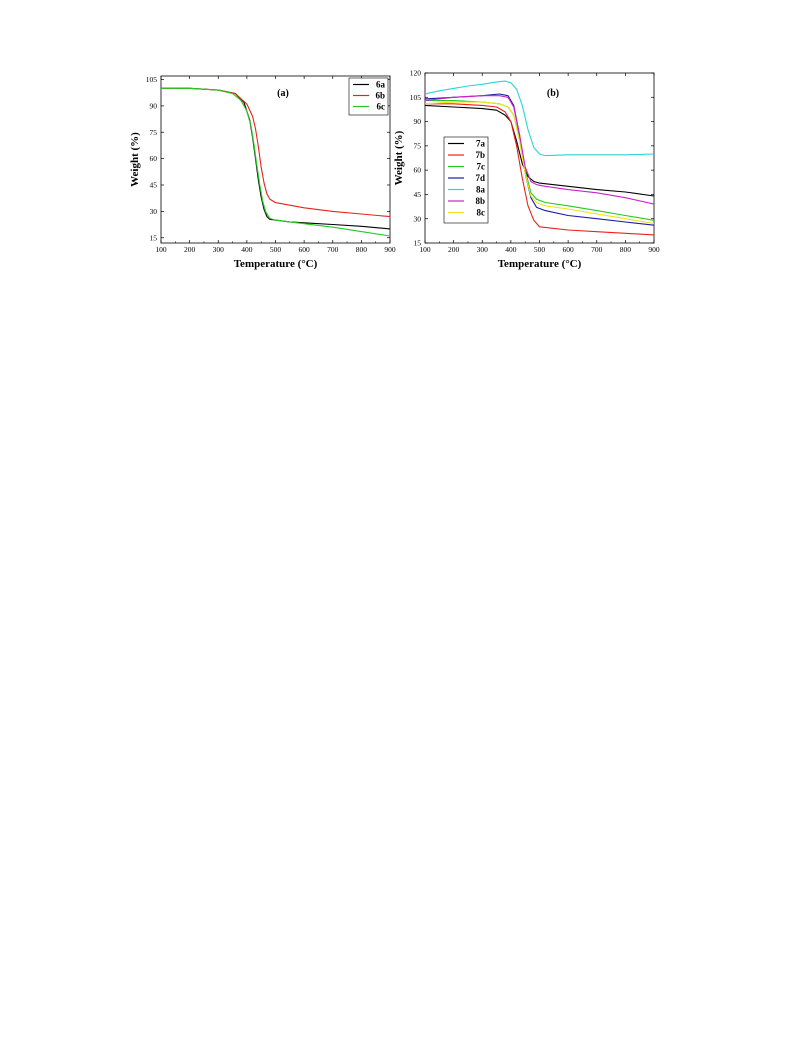 Image resolution: width=793 pixels, height=1057 pixels. What do you see at coordinates (481, 213) in the screenshot?
I see `legend-label: 8c` at bounding box center [481, 213].